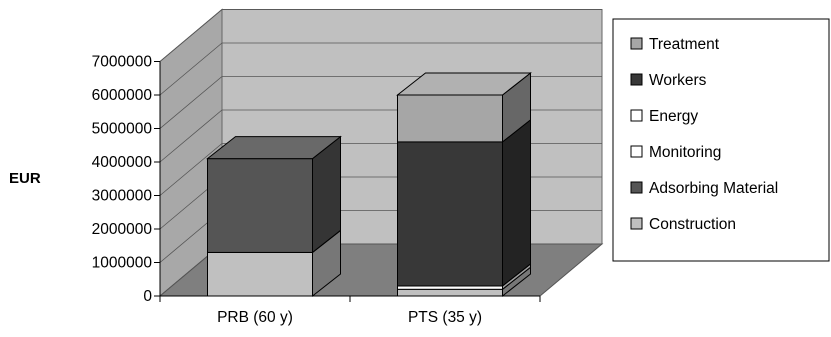 This screenshot has height=337, width=831. I want to click on bar-top-treatment, so click(464, 84).